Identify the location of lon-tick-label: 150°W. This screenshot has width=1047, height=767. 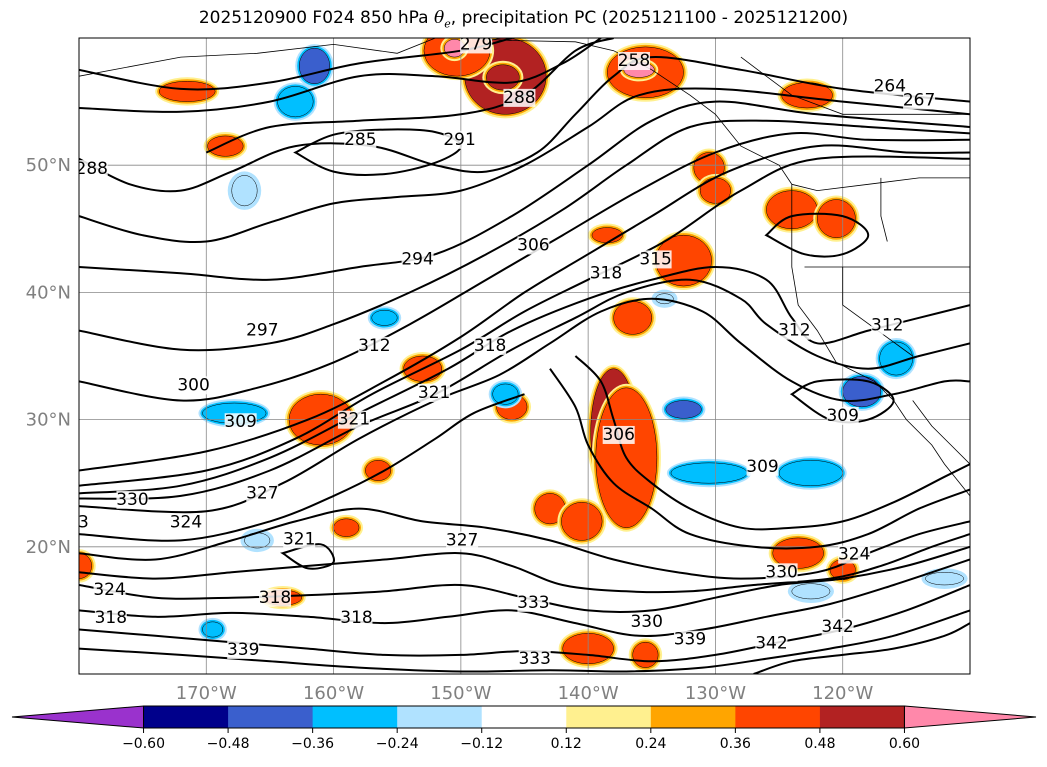
(460, 693).